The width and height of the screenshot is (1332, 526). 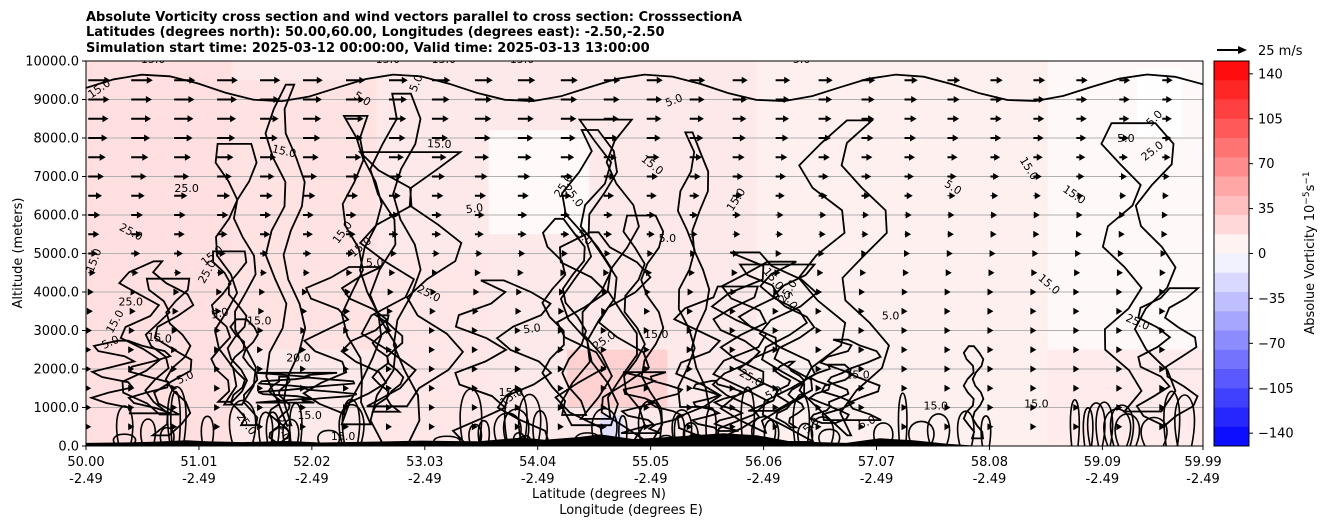 What do you see at coordinates (311, 462) in the screenshot?
I see `x-tick-label-lat: 52.02` at bounding box center [311, 462].